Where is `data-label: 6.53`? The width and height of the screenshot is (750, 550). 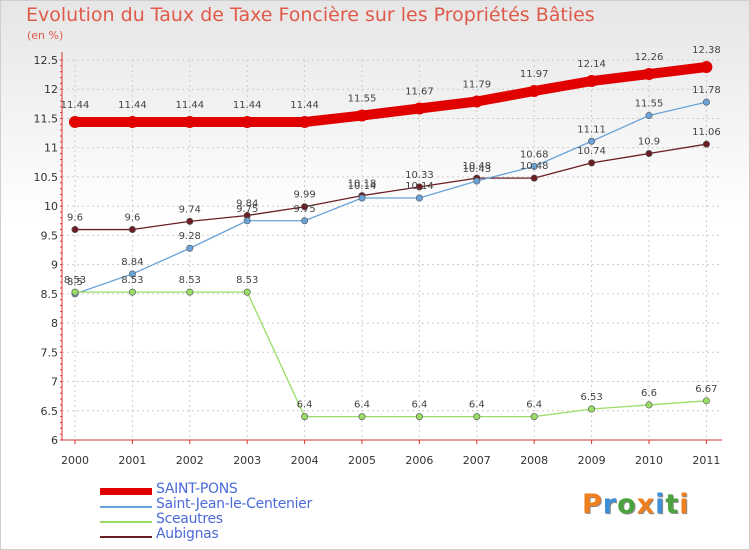 data-label: 6.53 is located at coordinates (591, 397).